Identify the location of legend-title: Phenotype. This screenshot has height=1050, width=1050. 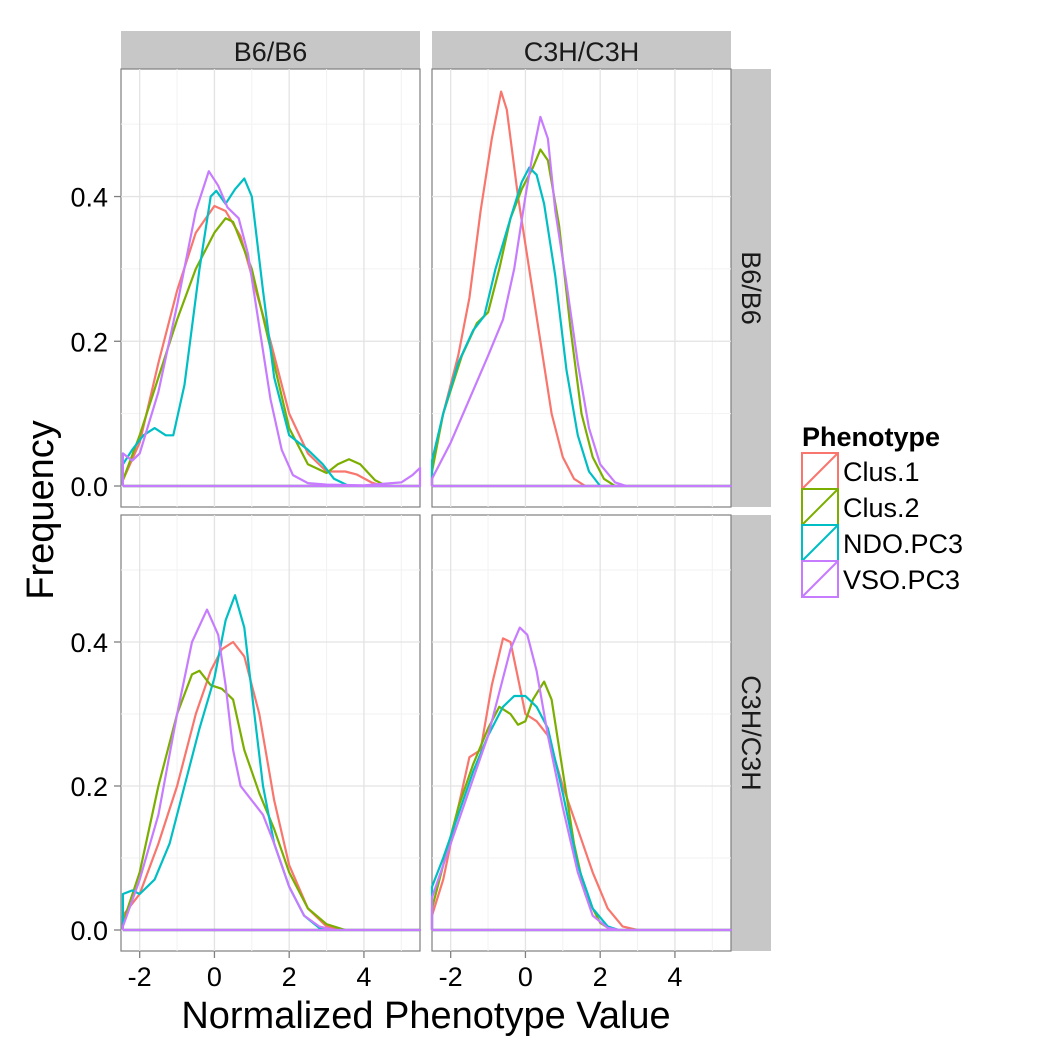
(871, 437).